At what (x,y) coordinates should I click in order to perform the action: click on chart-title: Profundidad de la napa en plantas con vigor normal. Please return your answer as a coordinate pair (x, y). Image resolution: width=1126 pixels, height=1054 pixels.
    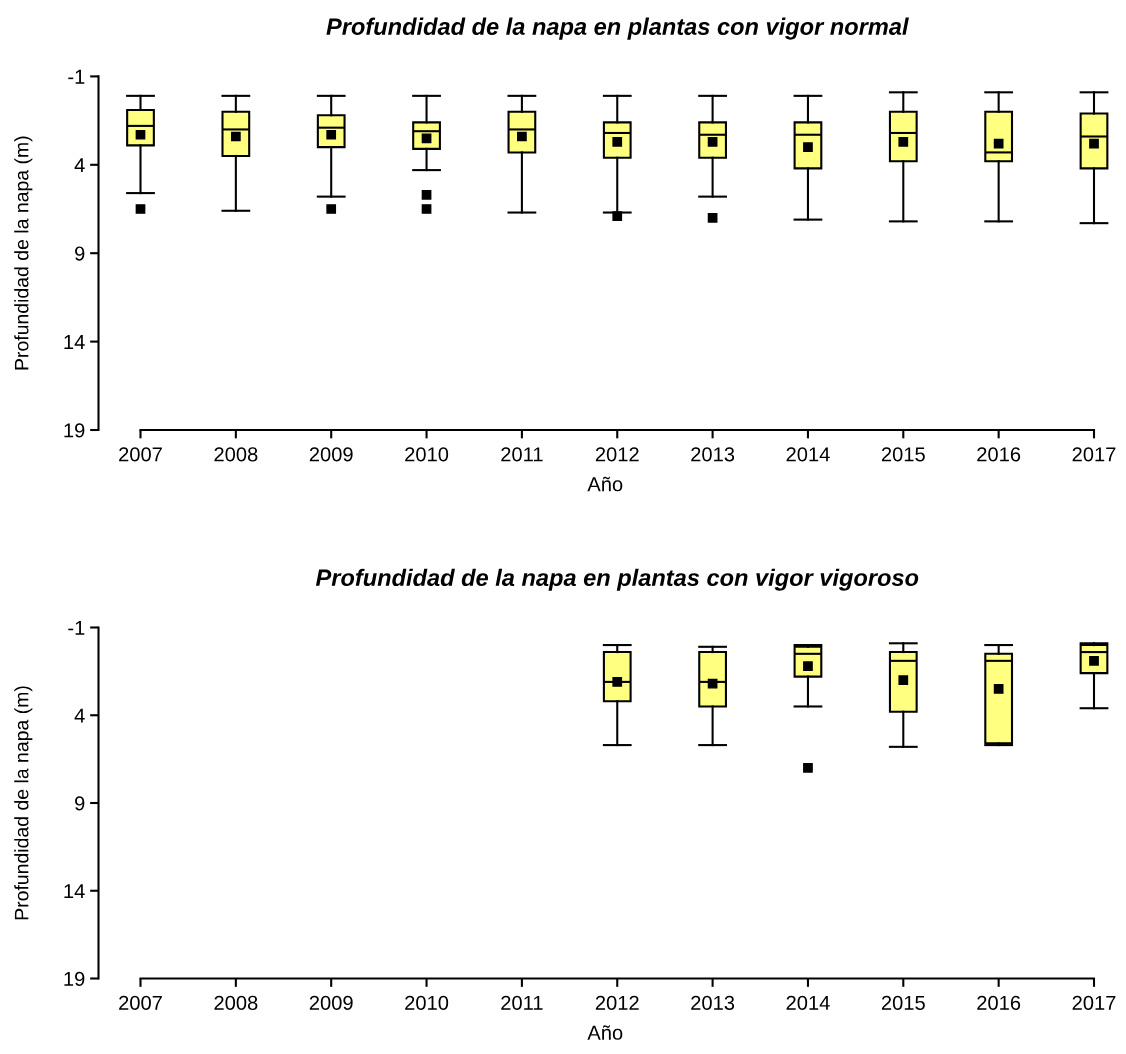
    Looking at the image, I should click on (617, 28).